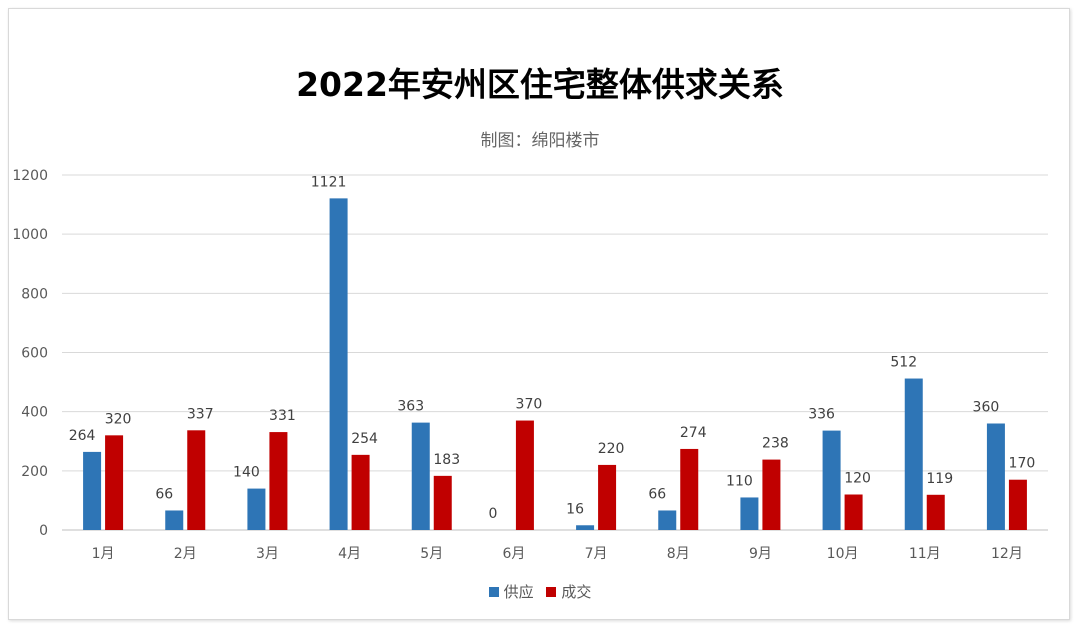 Image resolution: width=1080 pixels, height=627 pixels. Describe the element at coordinates (118, 419) in the screenshot. I see `data-label: 320` at that location.